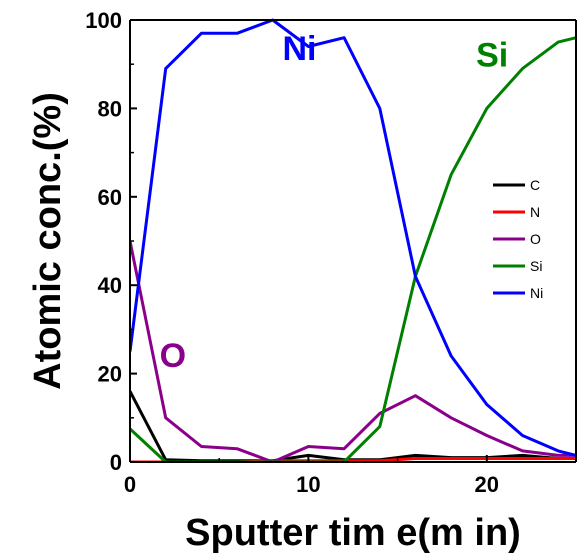  What do you see at coordinates (299, 49) in the screenshot?
I see `annotation-ni: Ni` at bounding box center [299, 49].